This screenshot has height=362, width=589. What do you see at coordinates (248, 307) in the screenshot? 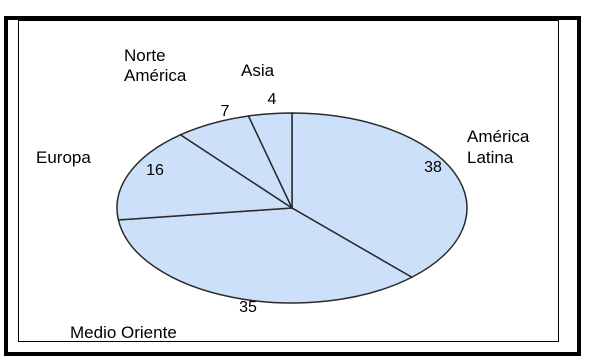
I see `value-label-medio-oriente: 35` at bounding box center [248, 307].